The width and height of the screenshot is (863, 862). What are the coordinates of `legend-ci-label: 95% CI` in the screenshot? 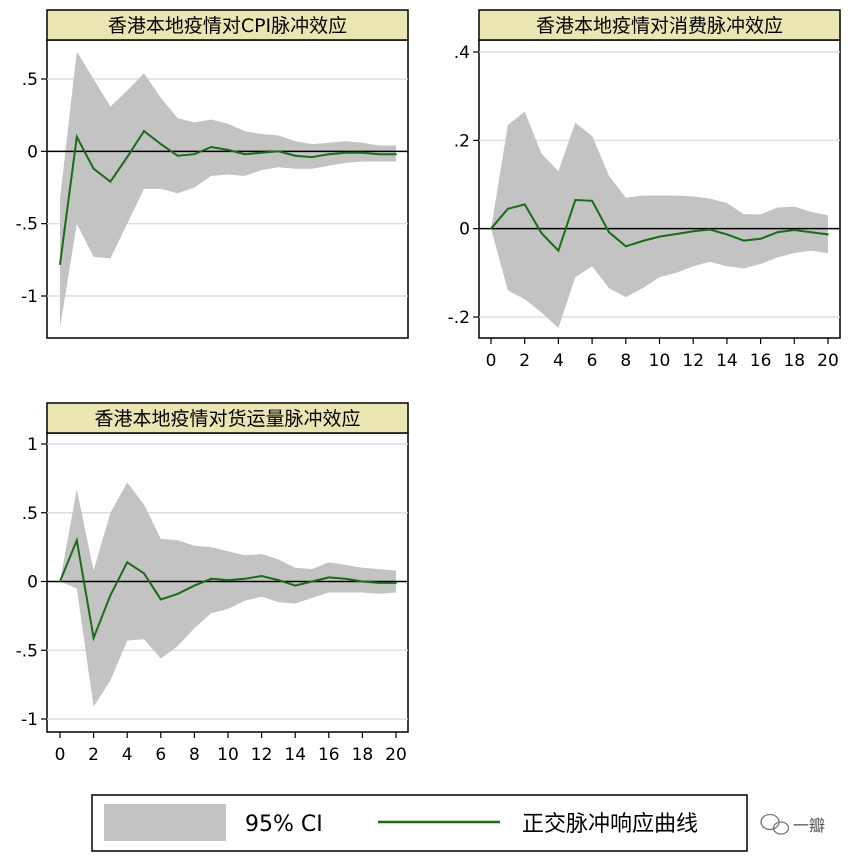 It's located at (284, 824).